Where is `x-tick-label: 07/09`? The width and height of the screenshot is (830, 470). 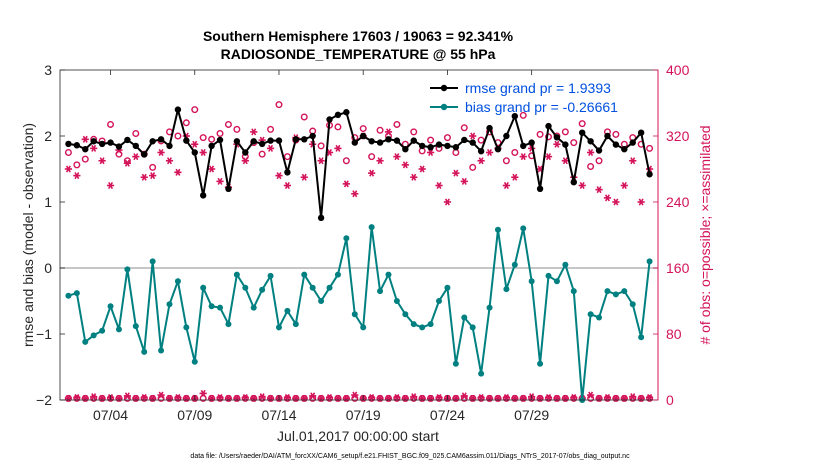
x-tick-label: 07/09 is located at coordinates (194, 415).